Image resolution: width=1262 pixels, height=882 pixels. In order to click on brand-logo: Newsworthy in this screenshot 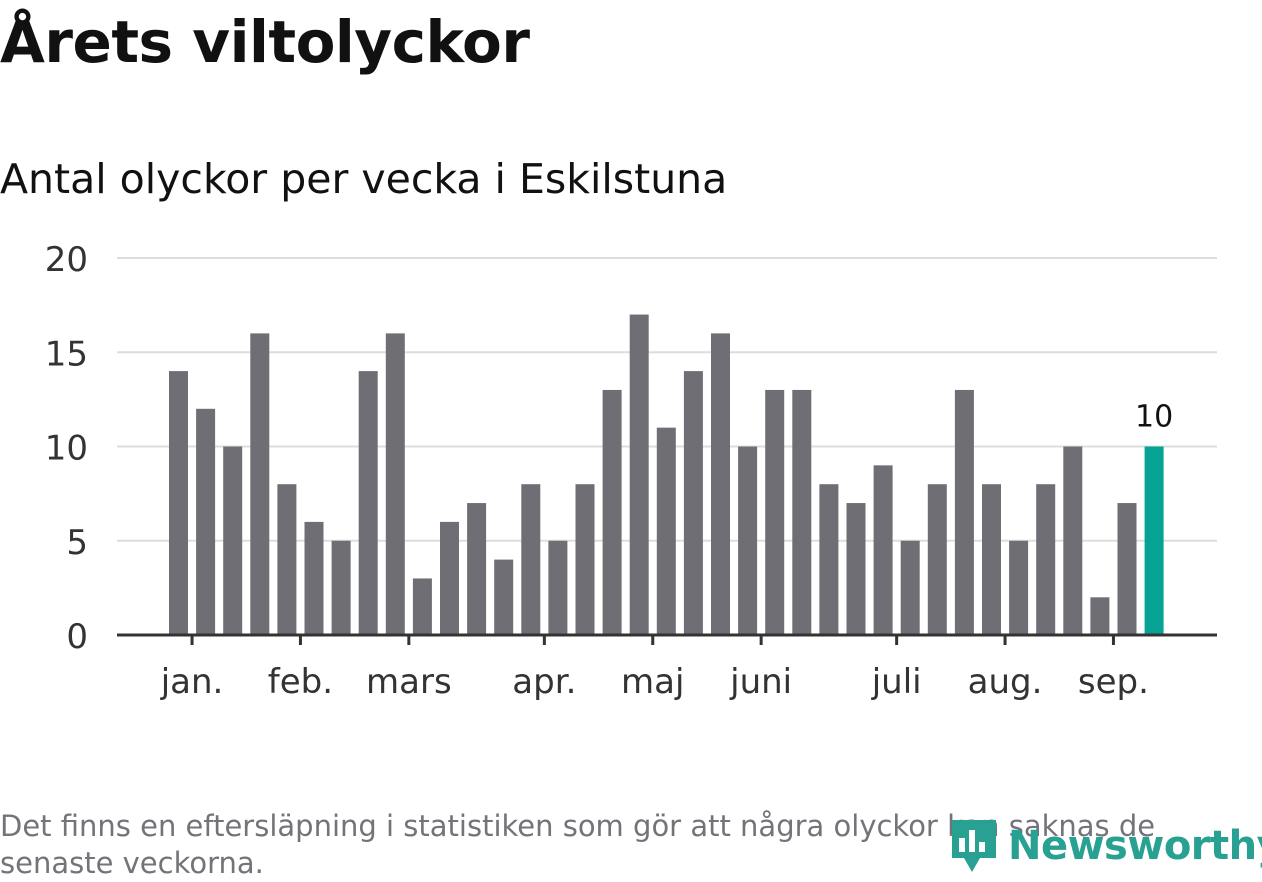, I will do `click(1105, 846)`.